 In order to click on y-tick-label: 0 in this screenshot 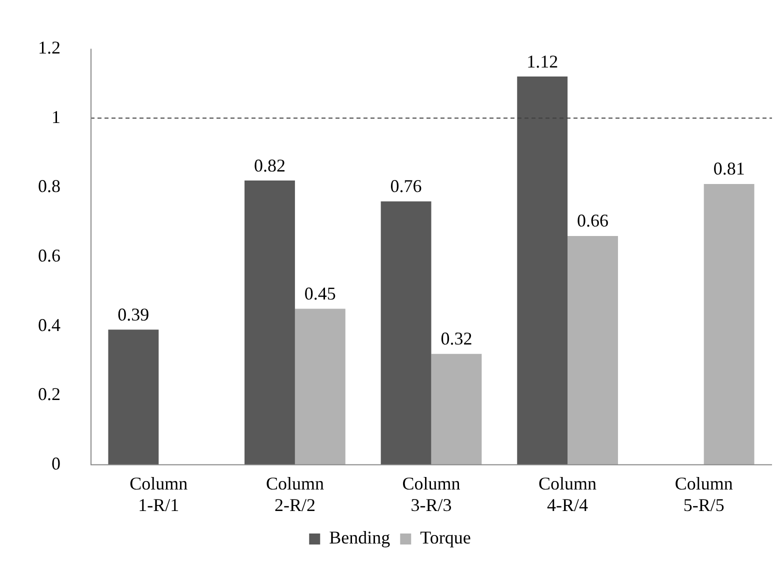, I will do `click(56, 464)`.